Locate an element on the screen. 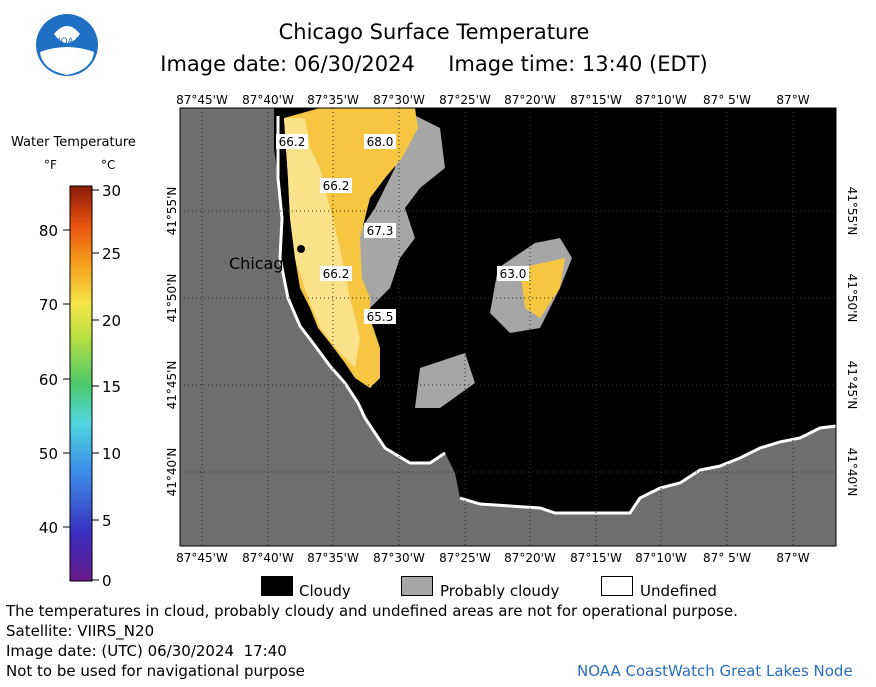 Image resolution: width=876 pixels, height=687 pixels. lat-label-right: 41°50'N is located at coordinates (852, 298).